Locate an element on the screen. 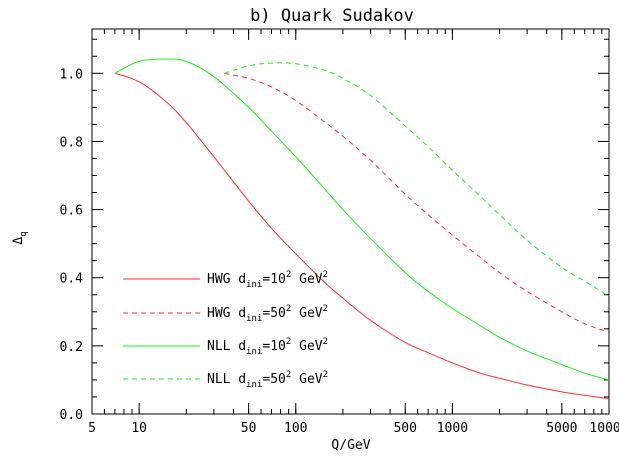 This screenshot has height=457, width=619. y-tick-label: 0.4 is located at coordinates (72, 279).